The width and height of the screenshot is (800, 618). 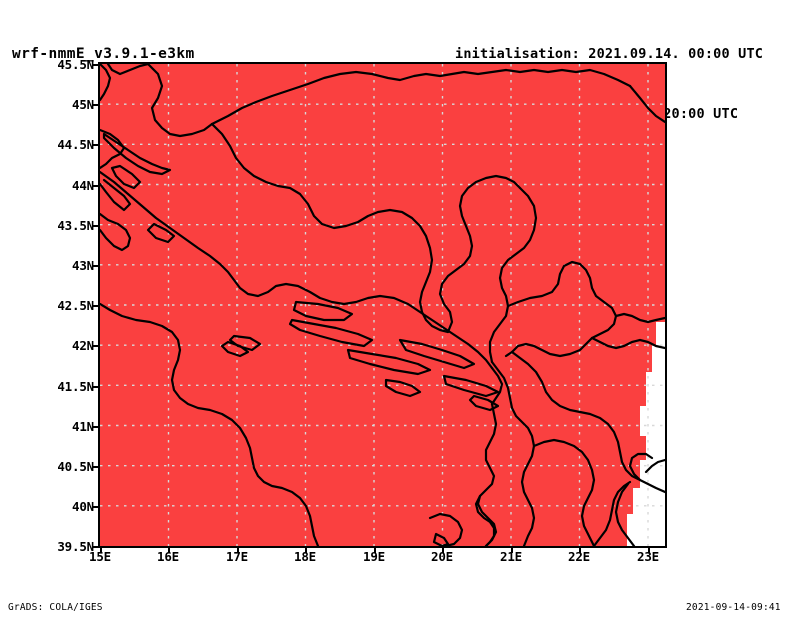 I want to click on y-tick-label: 43.5N, so click(x=75, y=225).